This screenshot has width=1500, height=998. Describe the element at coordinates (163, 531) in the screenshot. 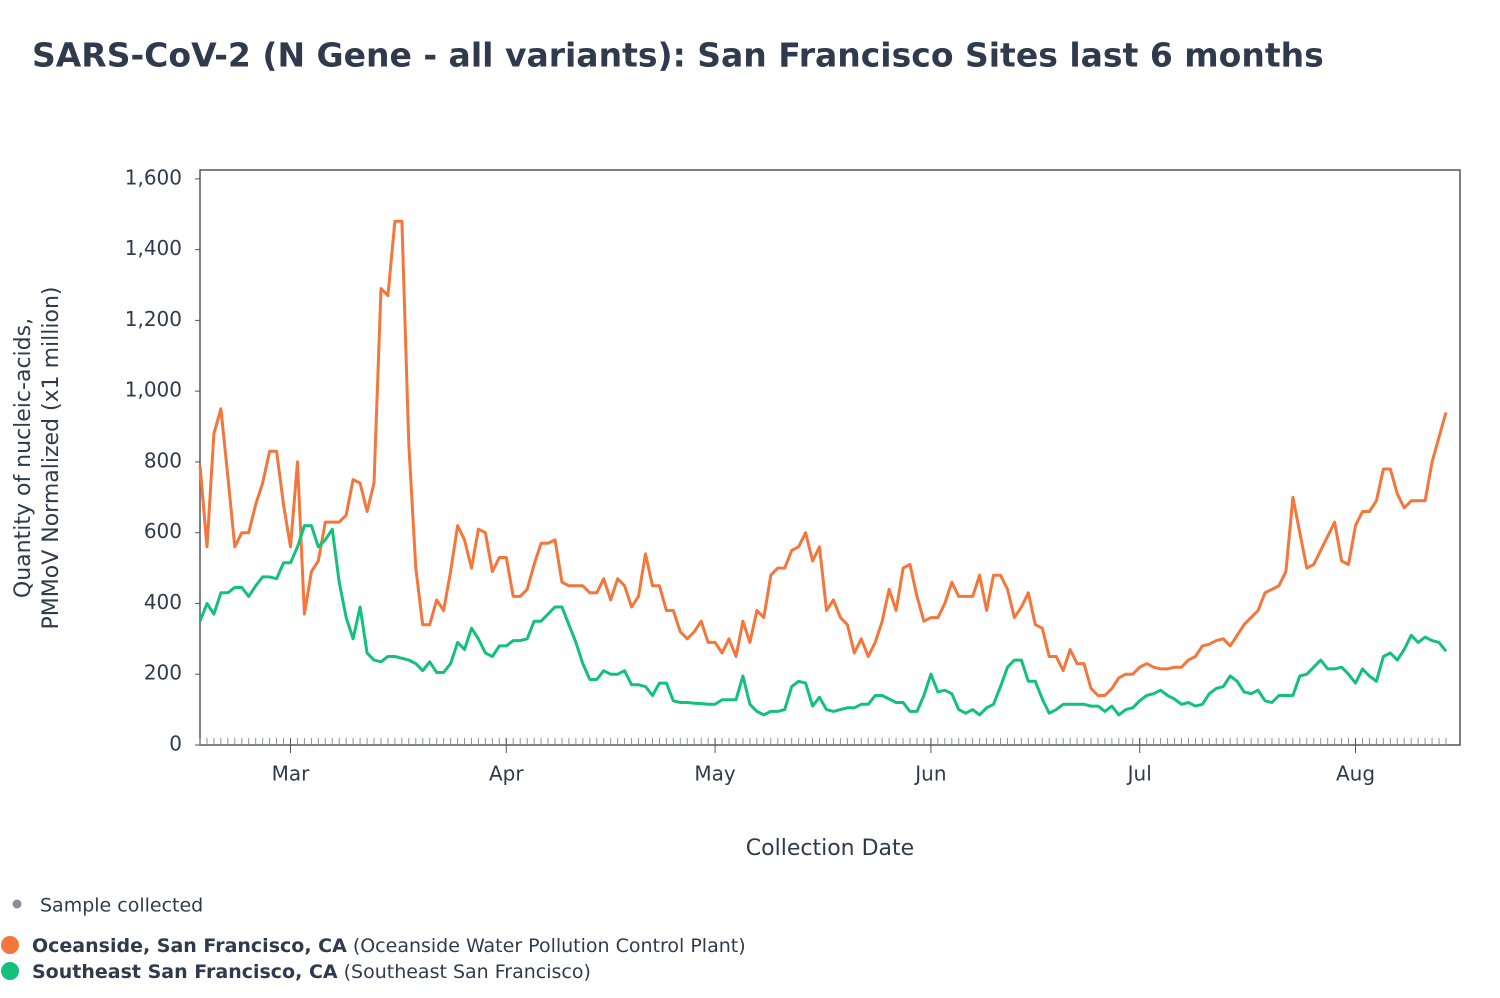

I see `y-tick-label: 600` at that location.